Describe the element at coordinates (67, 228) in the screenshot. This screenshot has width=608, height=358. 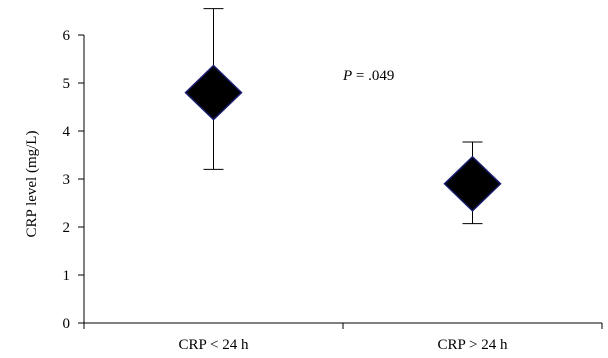
I see `y-tick-label: 2` at that location.